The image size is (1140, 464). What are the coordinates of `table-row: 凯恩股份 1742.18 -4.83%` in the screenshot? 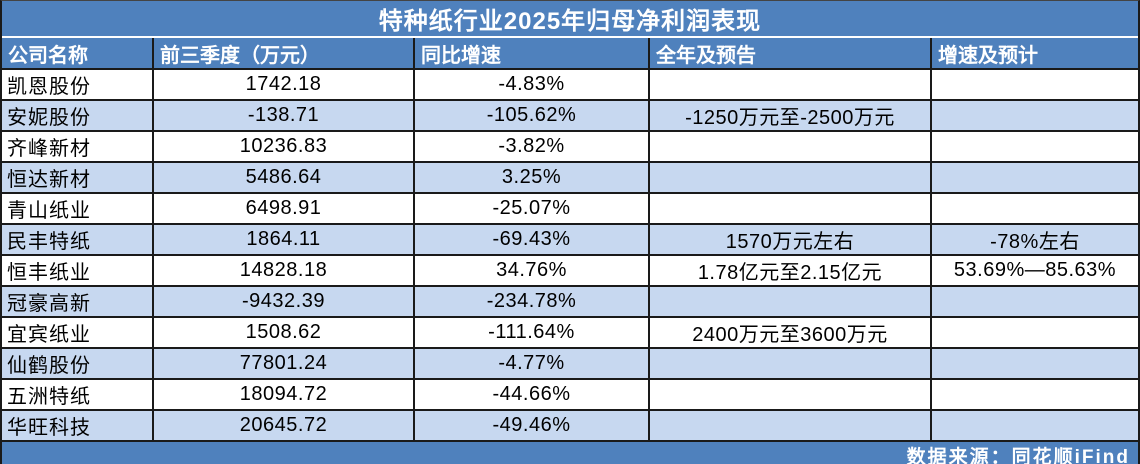 It's located at (570, 85).